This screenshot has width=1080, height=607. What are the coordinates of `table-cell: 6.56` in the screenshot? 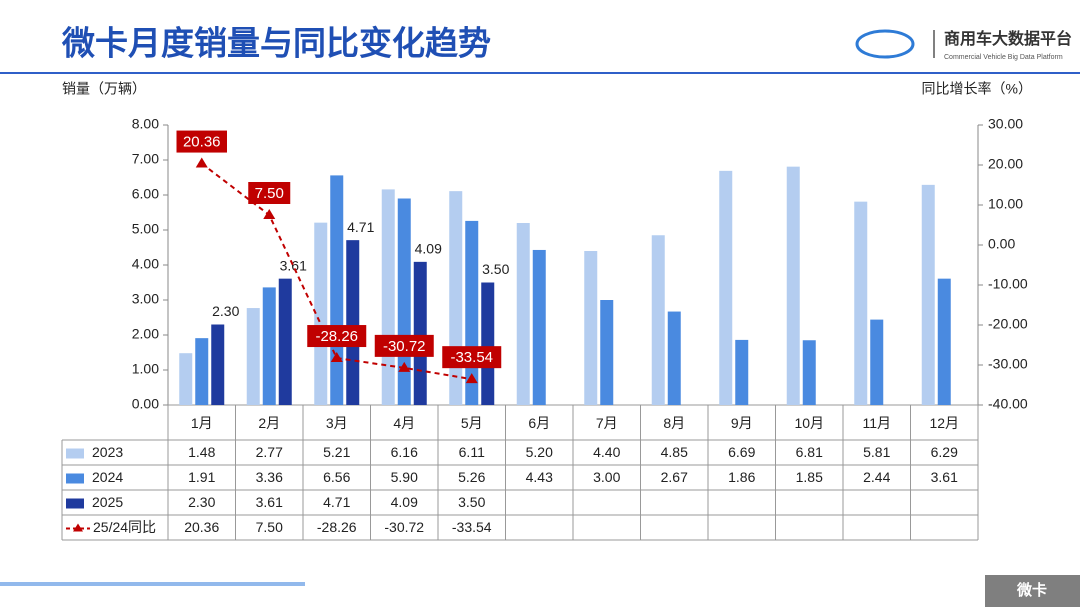 It's located at (336, 477).